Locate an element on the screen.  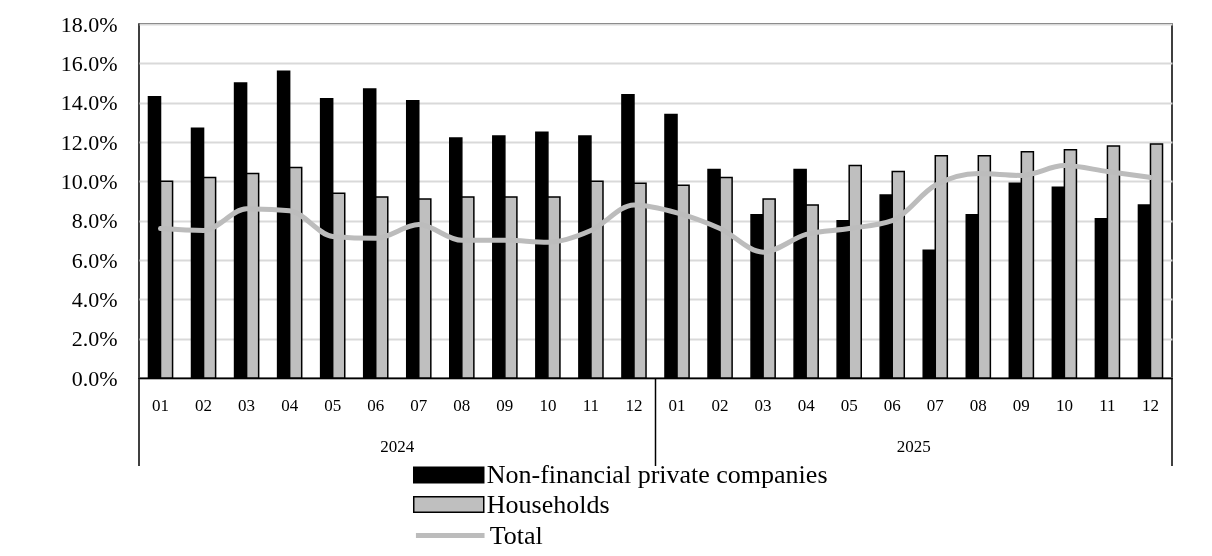
y-tick-label: 6.0% is located at coordinates (94, 260).